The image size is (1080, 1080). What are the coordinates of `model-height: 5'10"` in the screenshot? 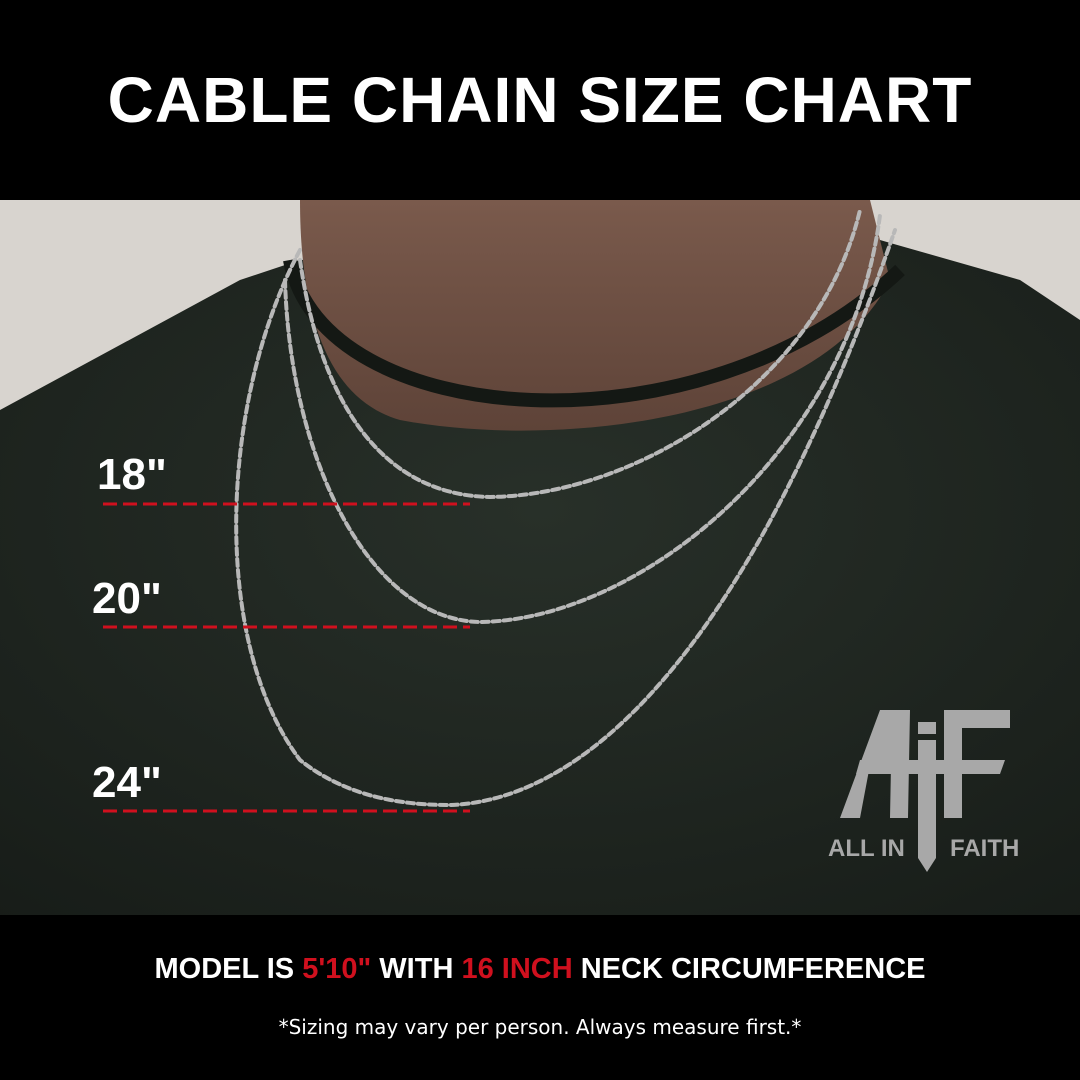 It's located at (337, 969).